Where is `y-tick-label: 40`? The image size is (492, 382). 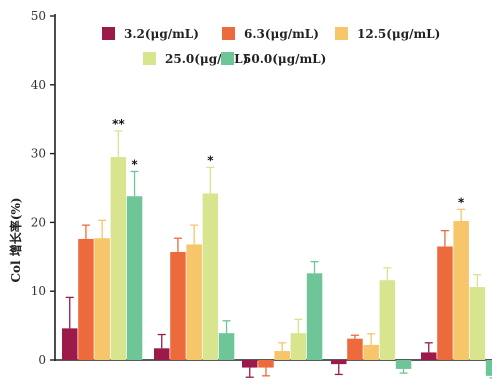
y-tick-label: 40 is located at coordinates (38, 85).